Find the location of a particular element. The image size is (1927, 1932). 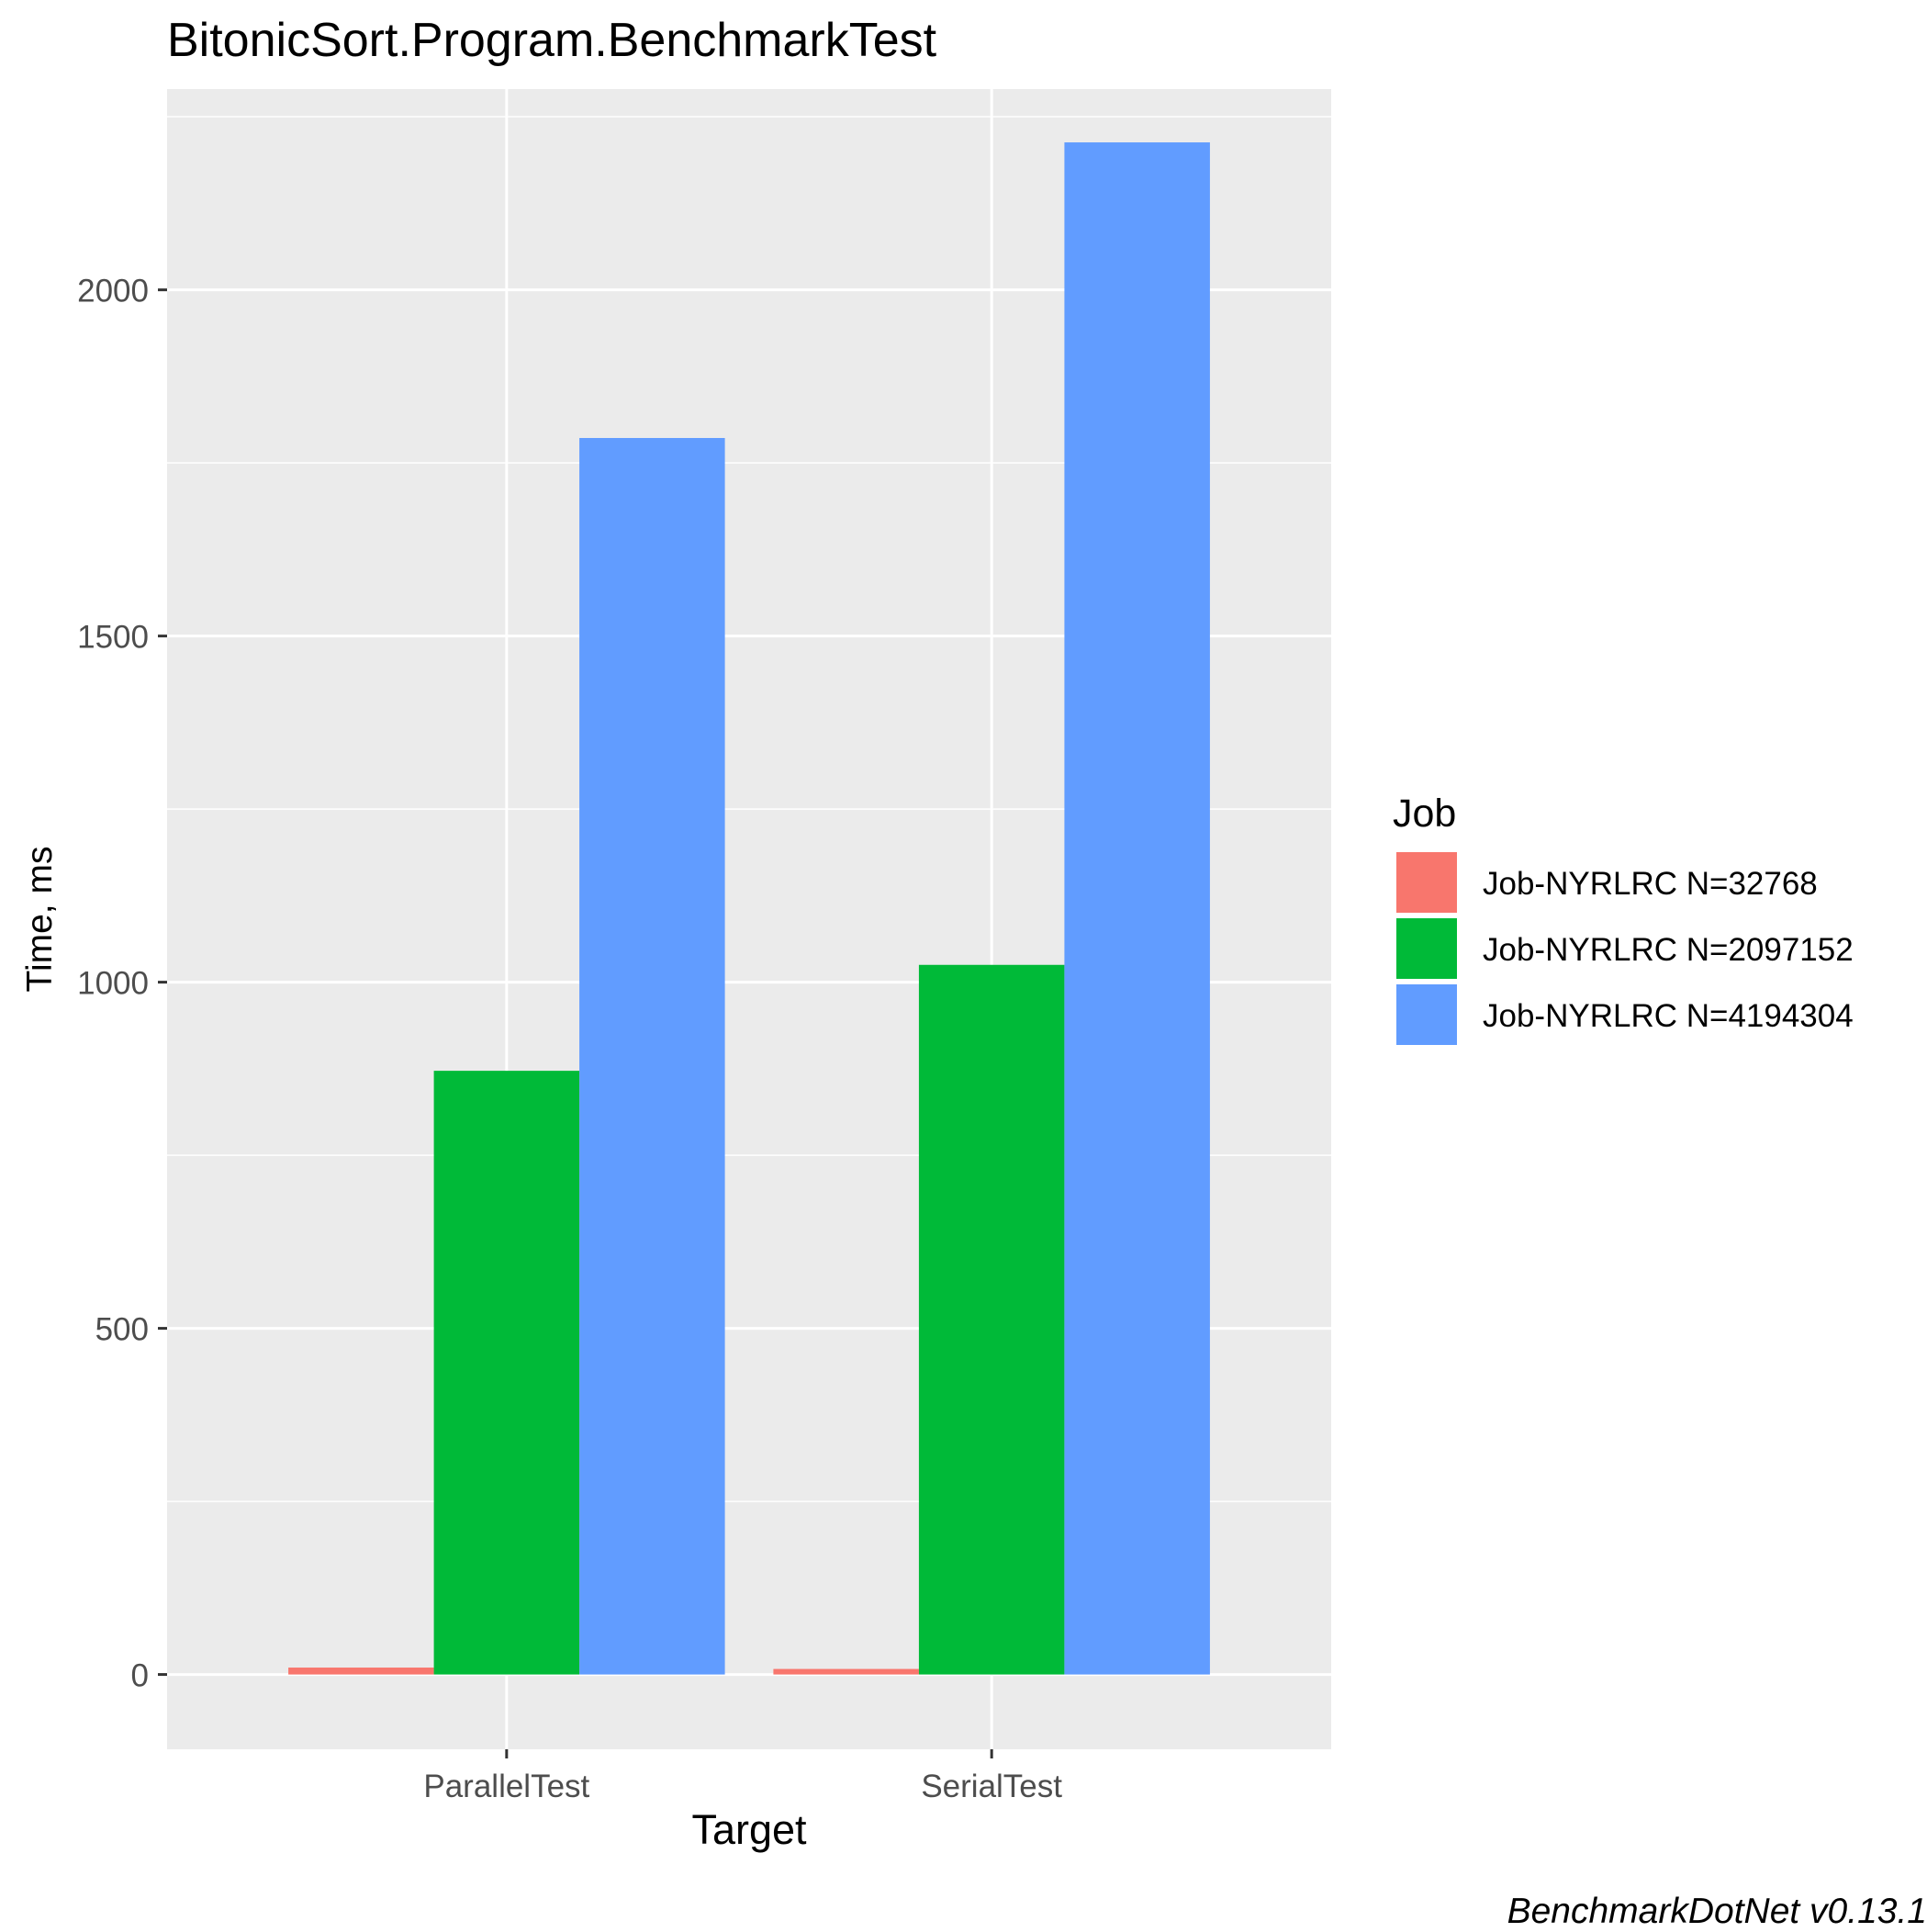

x-axis-label: Target is located at coordinates (749, 1829).